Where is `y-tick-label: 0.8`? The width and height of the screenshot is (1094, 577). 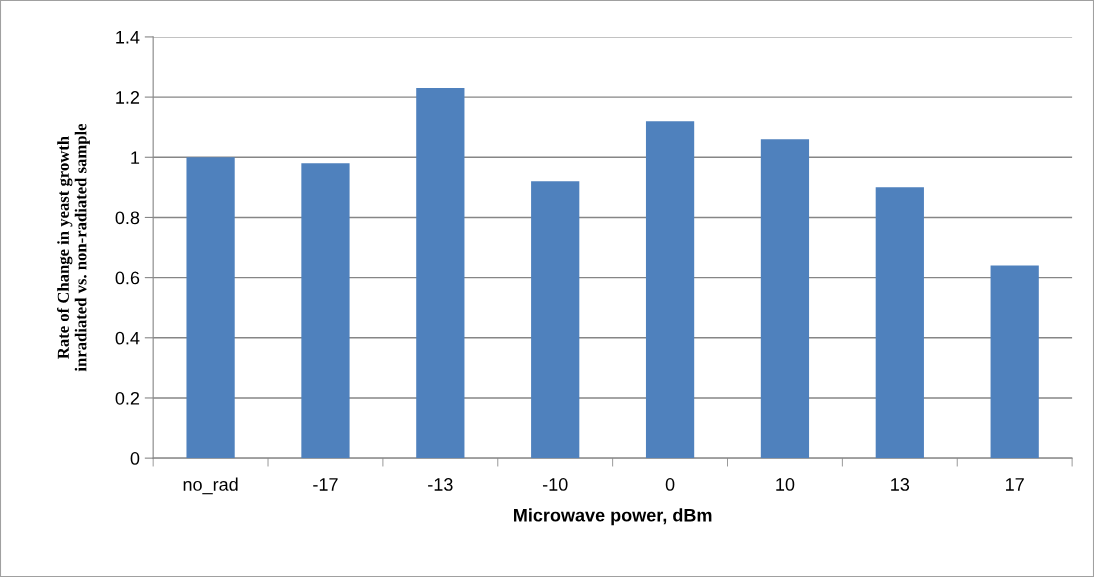 y-tick-label: 0.8 is located at coordinates (127, 218).